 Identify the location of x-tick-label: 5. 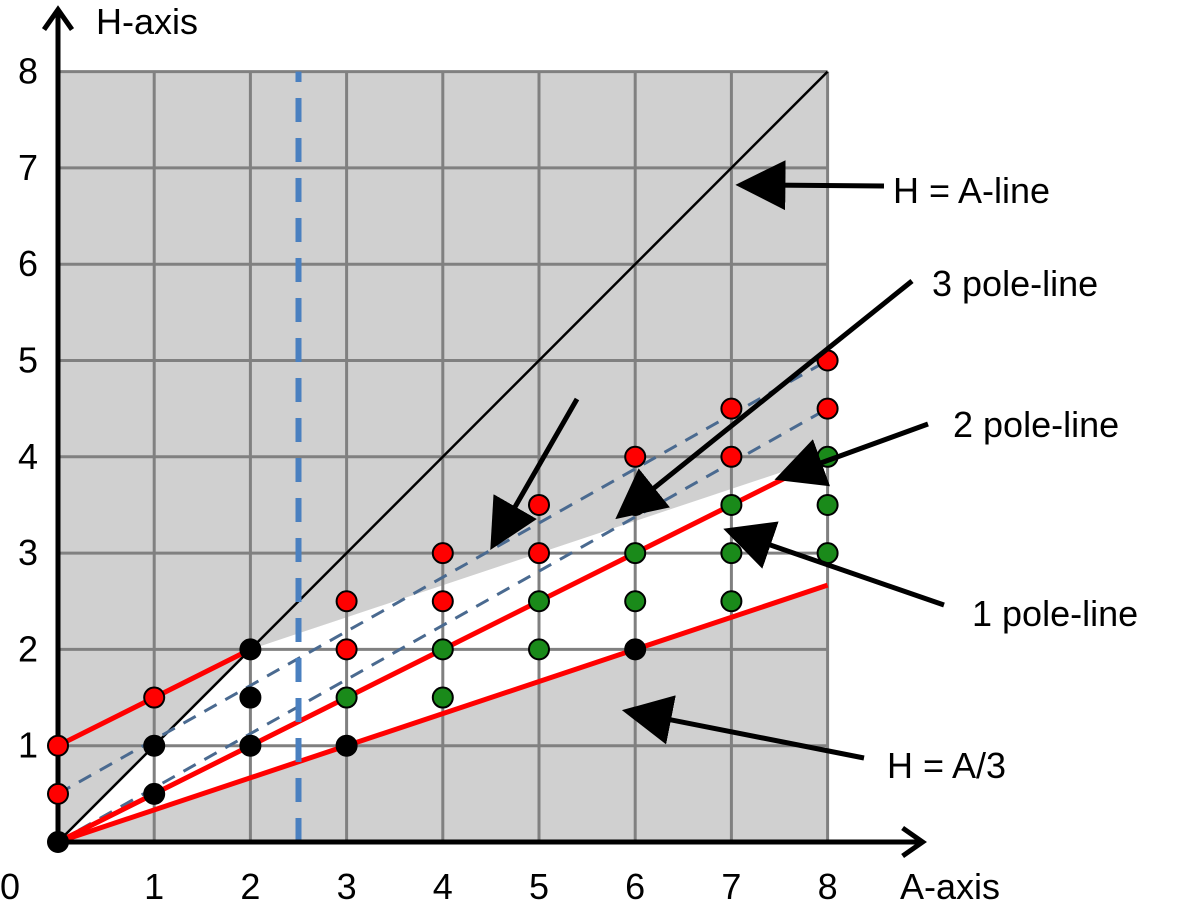
(539, 886).